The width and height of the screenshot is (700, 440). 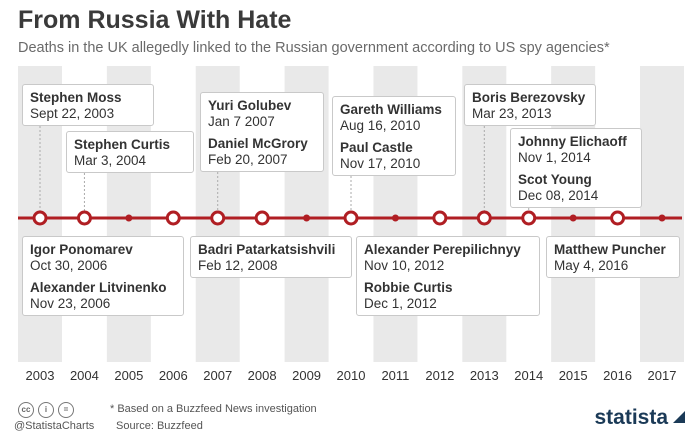 I want to click on event-entry: Igor Ponomarev Oct 30, 2006, so click(x=106, y=258).